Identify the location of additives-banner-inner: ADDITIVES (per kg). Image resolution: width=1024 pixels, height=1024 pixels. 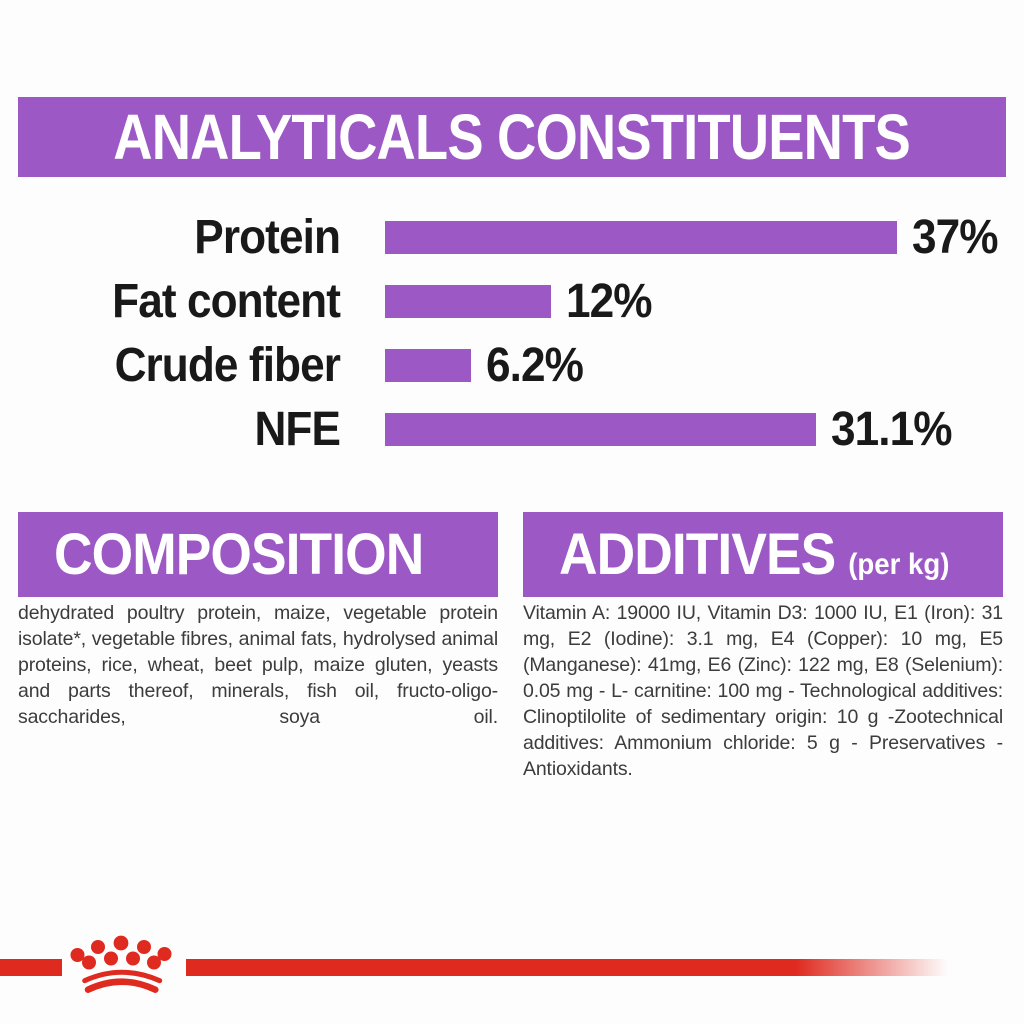
(754, 554).